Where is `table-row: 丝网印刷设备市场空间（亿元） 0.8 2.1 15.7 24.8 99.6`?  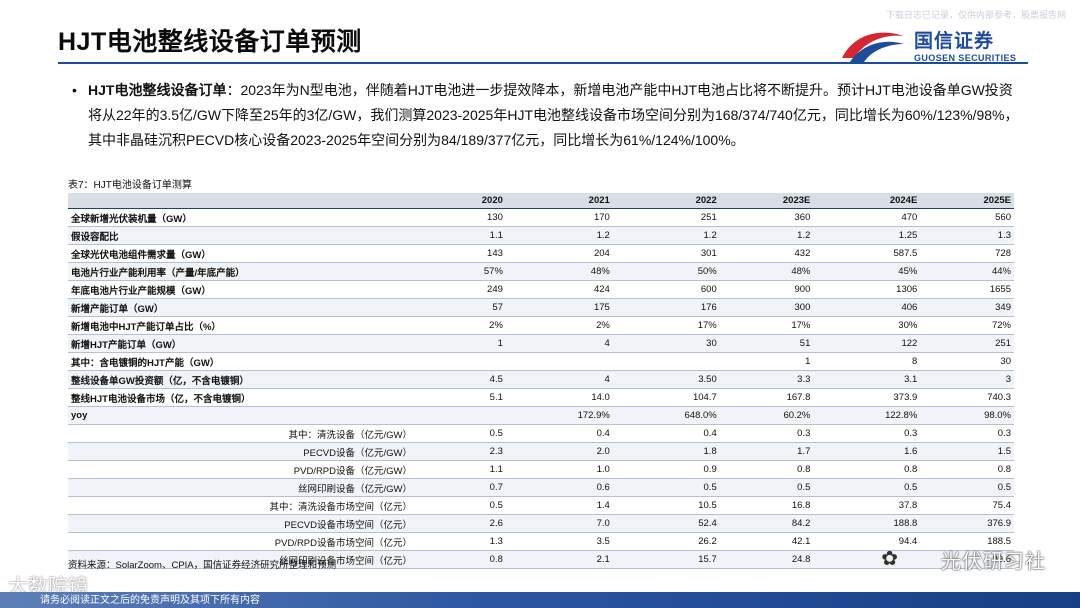
table-row: 丝网印刷设备市场空间（亿元） 0.8 2.1 15.7 24.8 99.6 is located at coordinates (541, 559).